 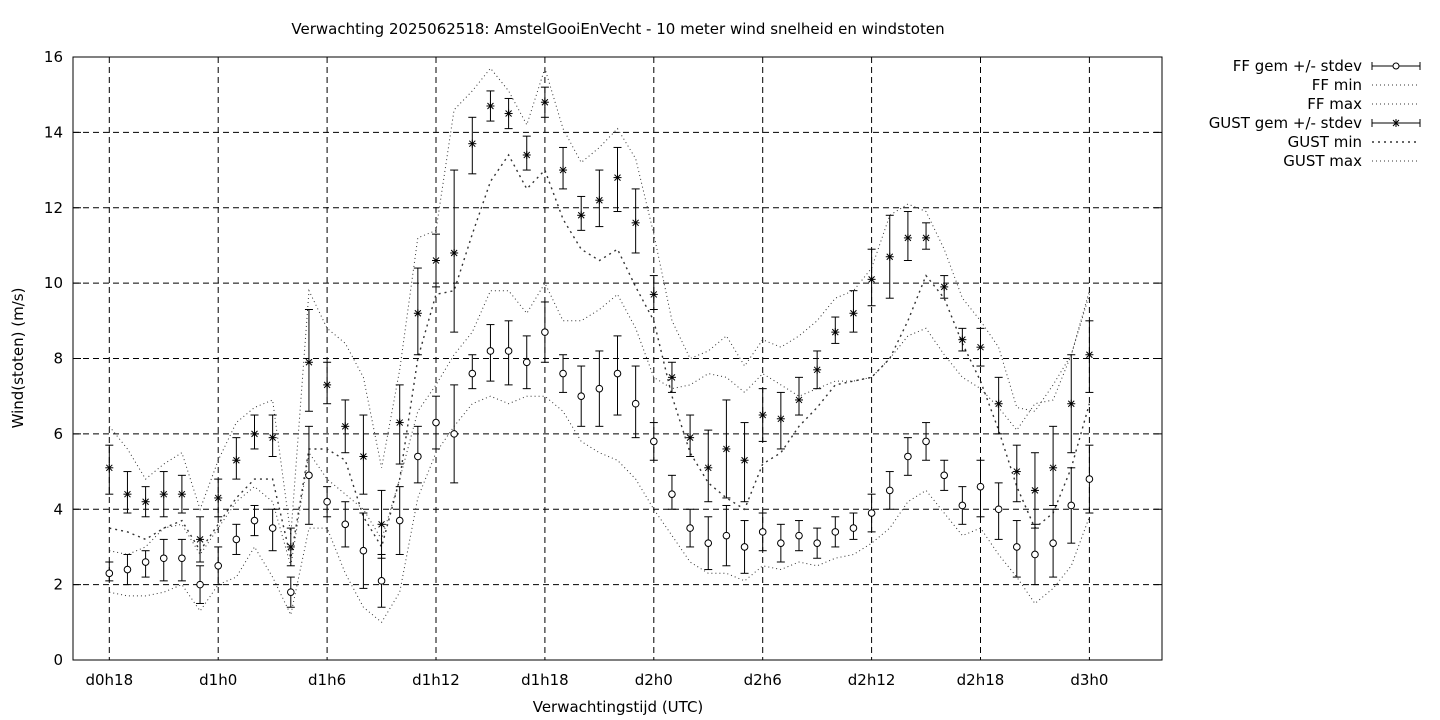 What do you see at coordinates (58, 585) in the screenshot?
I see `y-tick-label: 2` at bounding box center [58, 585].